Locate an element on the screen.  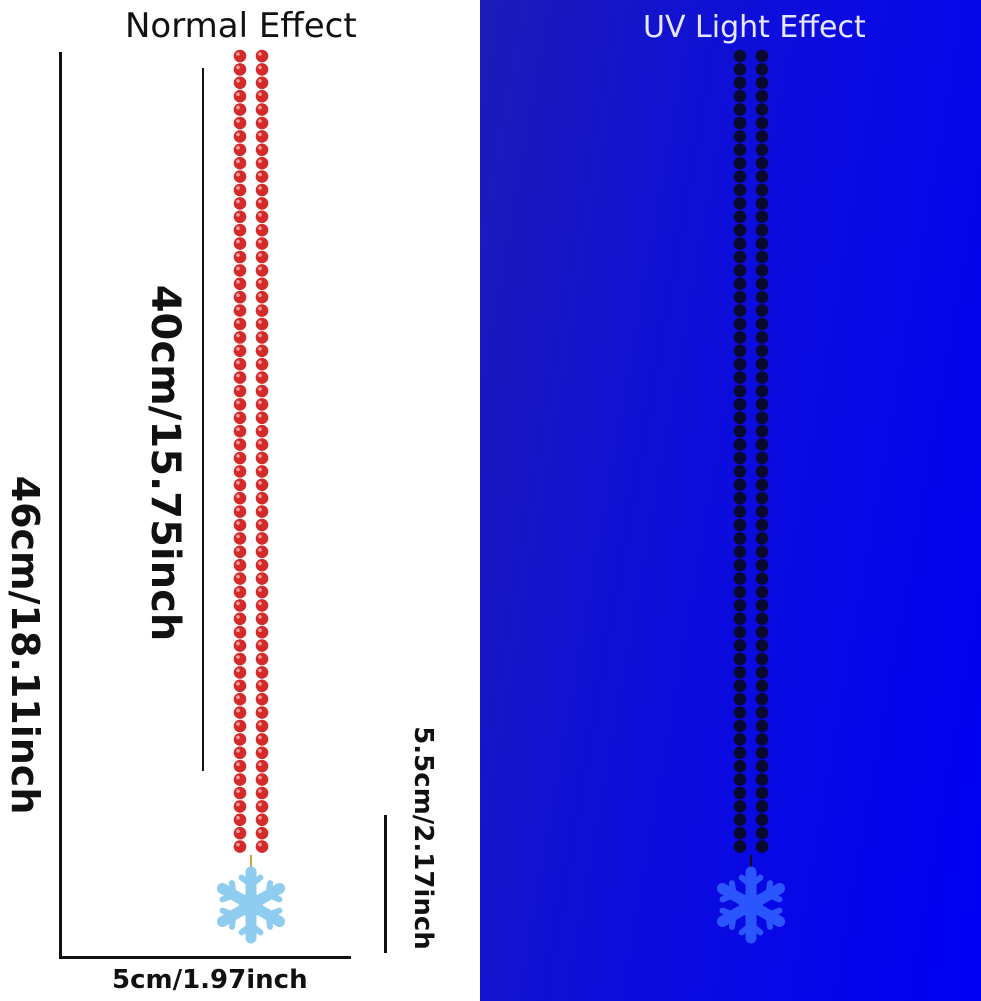
width-line is located at coordinates (205, 957).